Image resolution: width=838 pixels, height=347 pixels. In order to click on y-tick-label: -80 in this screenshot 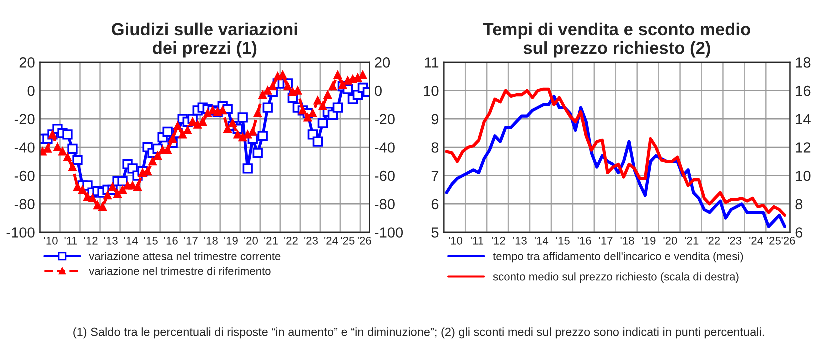, I will do `click(24, 204)`.